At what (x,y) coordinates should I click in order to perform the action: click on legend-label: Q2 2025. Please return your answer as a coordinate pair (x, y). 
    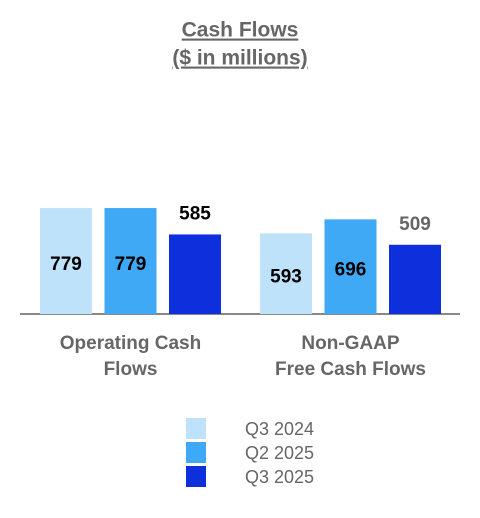
    Looking at the image, I should click on (279, 453).